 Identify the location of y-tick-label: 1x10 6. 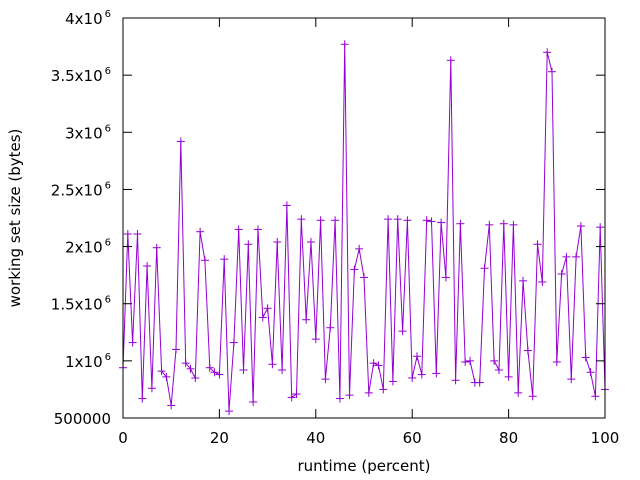
(88, 361).